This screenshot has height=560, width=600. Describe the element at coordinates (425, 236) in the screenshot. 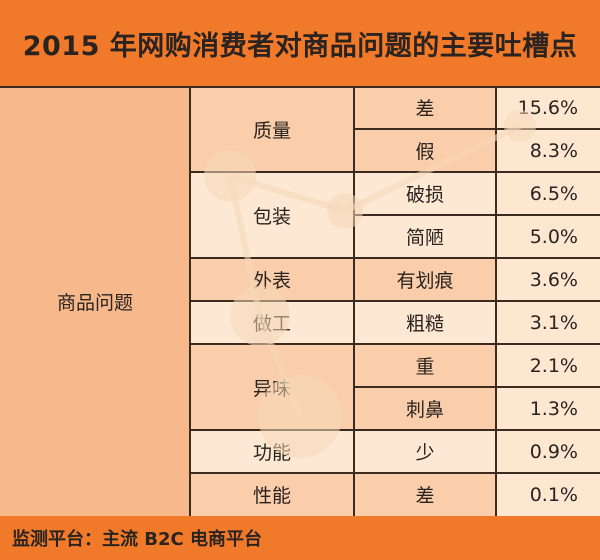

I see `issue-cell: 简陋` at that location.